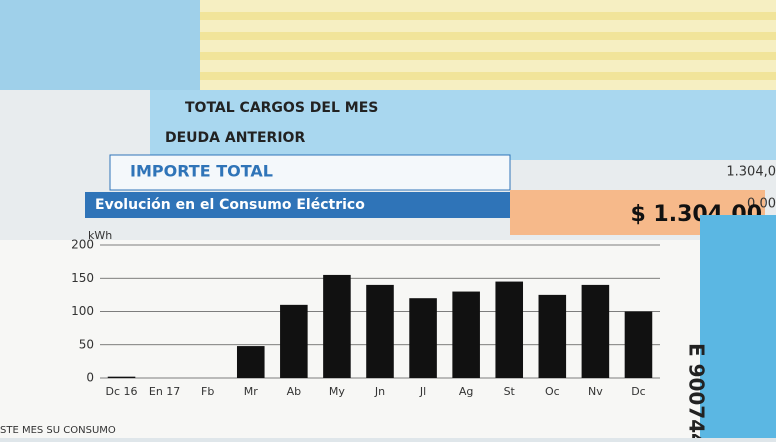 The width and height of the screenshot is (776, 442). I want to click on x-tick-label: Ab, so click(294, 391).